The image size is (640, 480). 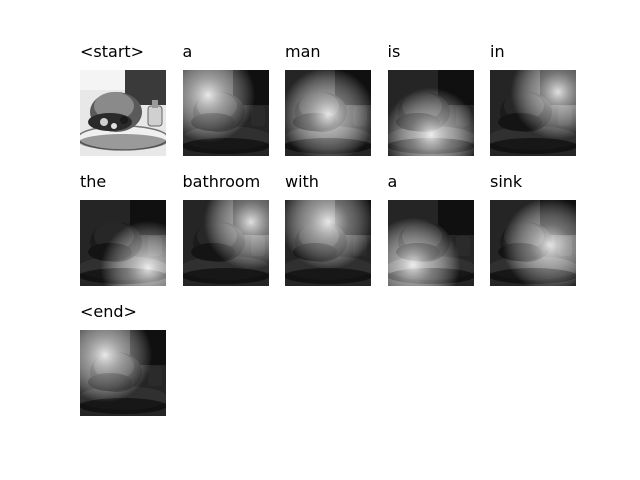 I want to click on token-label: in, so click(x=497, y=51).